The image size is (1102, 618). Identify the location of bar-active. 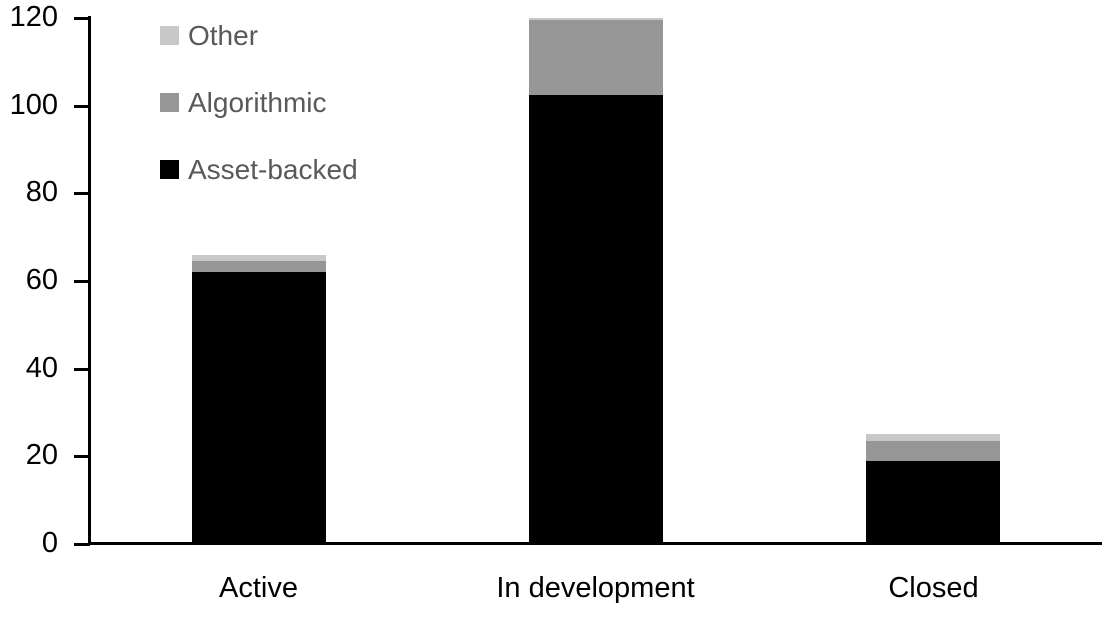
(259, 272).